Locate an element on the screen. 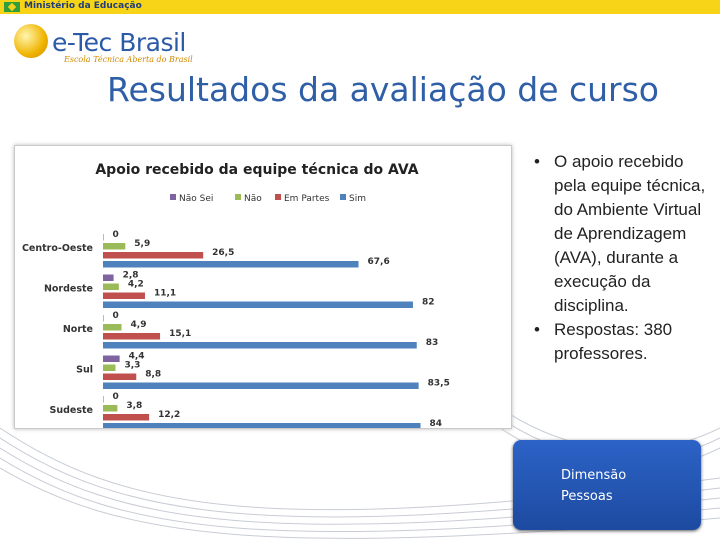  brazil-flag-icon is located at coordinates (12, 7).